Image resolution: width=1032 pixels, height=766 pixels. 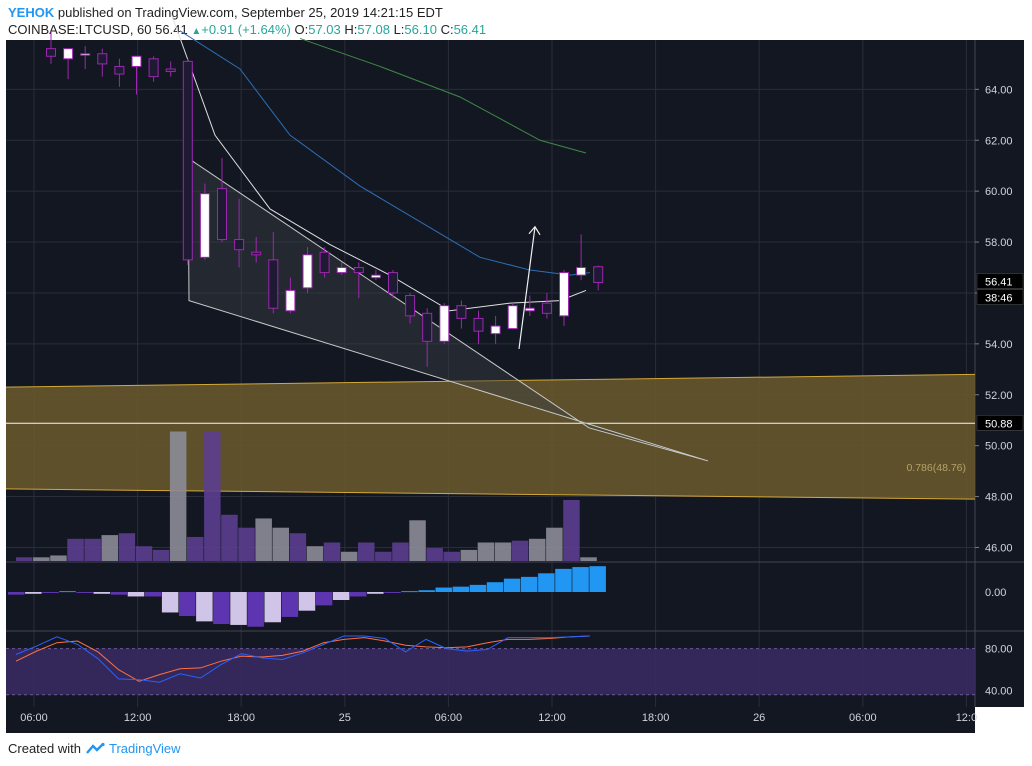 I want to click on ma-line-mid, so click(x=385, y=153).